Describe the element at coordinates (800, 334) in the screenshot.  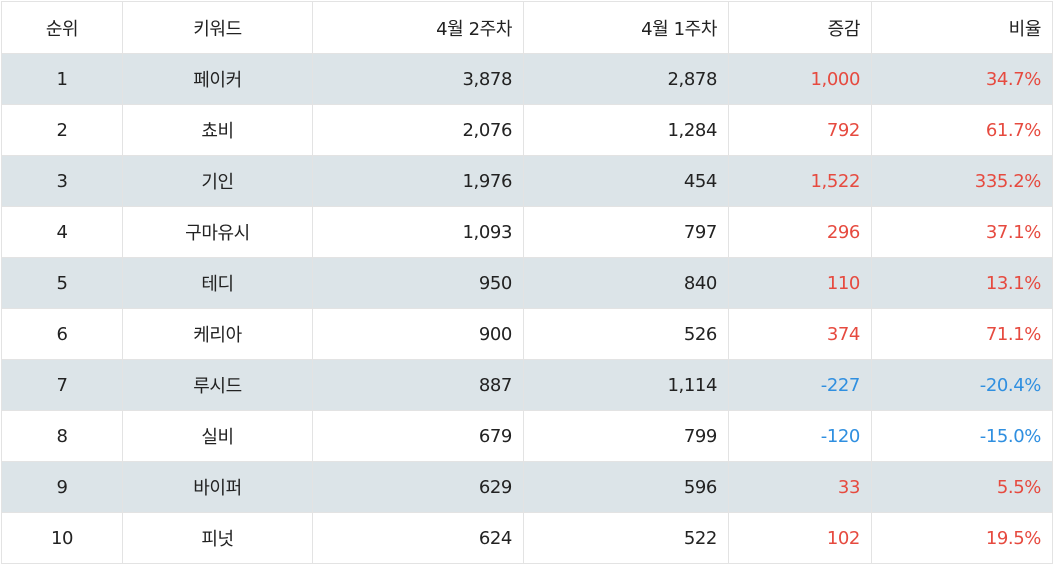
I see `cell-change: 374` at that location.